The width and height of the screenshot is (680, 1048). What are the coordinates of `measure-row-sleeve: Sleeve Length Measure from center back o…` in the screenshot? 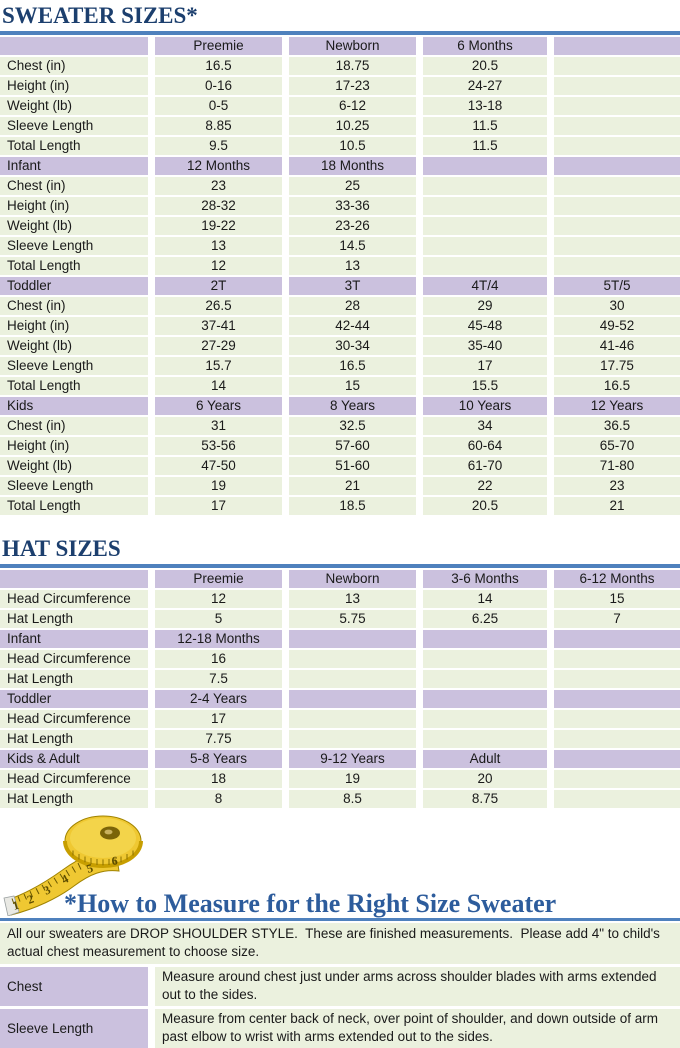 It's located at (340, 1028).